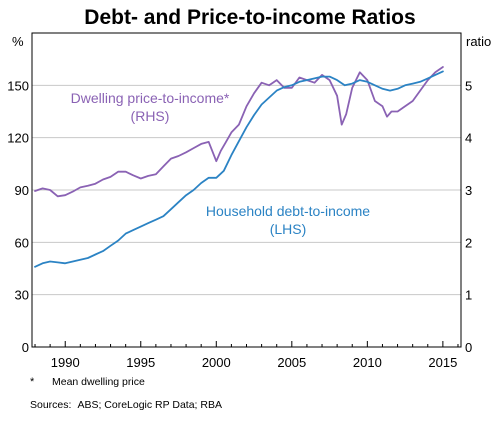 The height and width of the screenshot is (433, 500). What do you see at coordinates (468, 190) in the screenshot?
I see `y-right-tick-label: 3` at bounding box center [468, 190].